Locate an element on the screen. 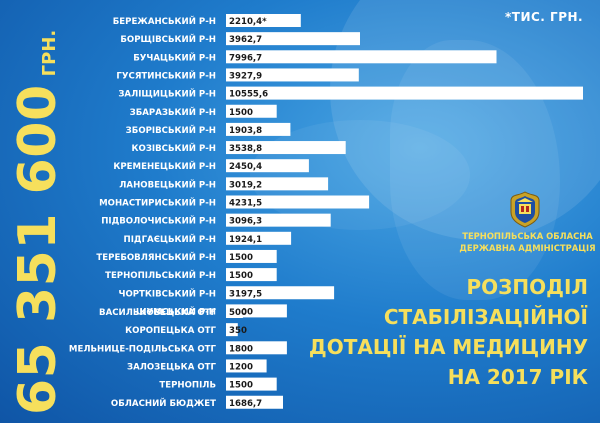 This screenshot has width=600, height=423. category-label: КРЕМЕНЕЦЬКИЙ Р-Н is located at coordinates (164, 166).